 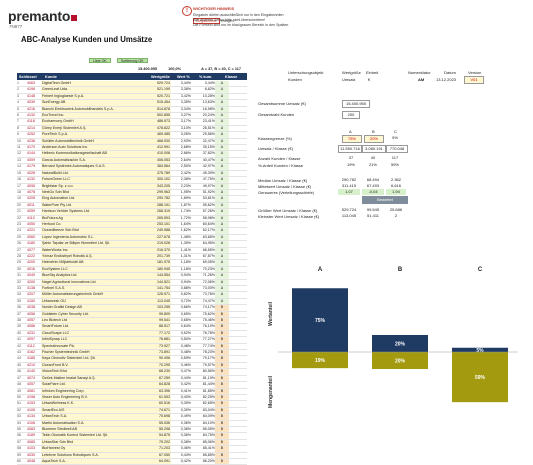 I want to click on customer-name: UrbanTech S.A., so click(x=93, y=417).